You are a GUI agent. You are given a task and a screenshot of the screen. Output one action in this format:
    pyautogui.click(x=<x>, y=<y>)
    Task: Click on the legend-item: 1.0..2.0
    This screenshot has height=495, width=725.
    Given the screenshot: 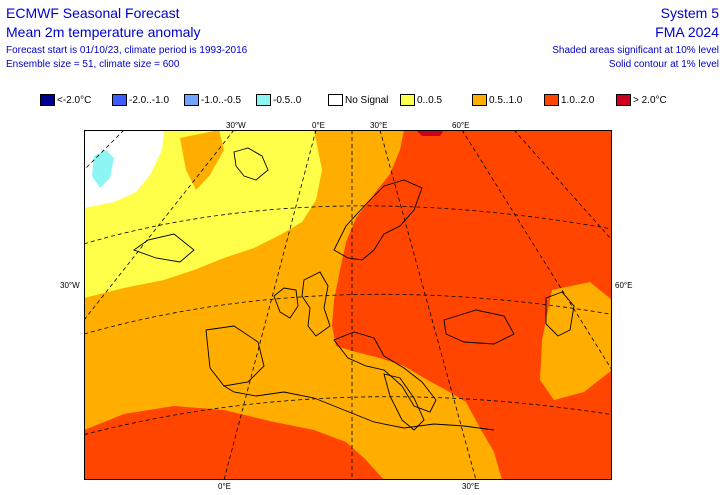 What is the action you would take?
    pyautogui.click(x=569, y=100)
    